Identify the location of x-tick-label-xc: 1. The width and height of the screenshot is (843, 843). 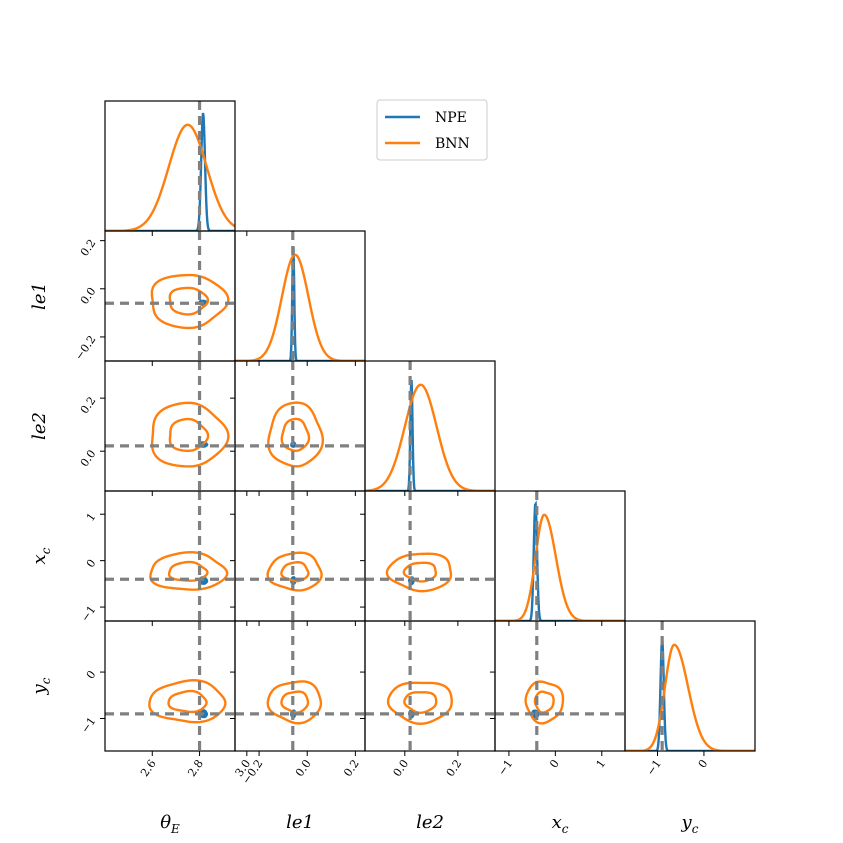
(601, 763).